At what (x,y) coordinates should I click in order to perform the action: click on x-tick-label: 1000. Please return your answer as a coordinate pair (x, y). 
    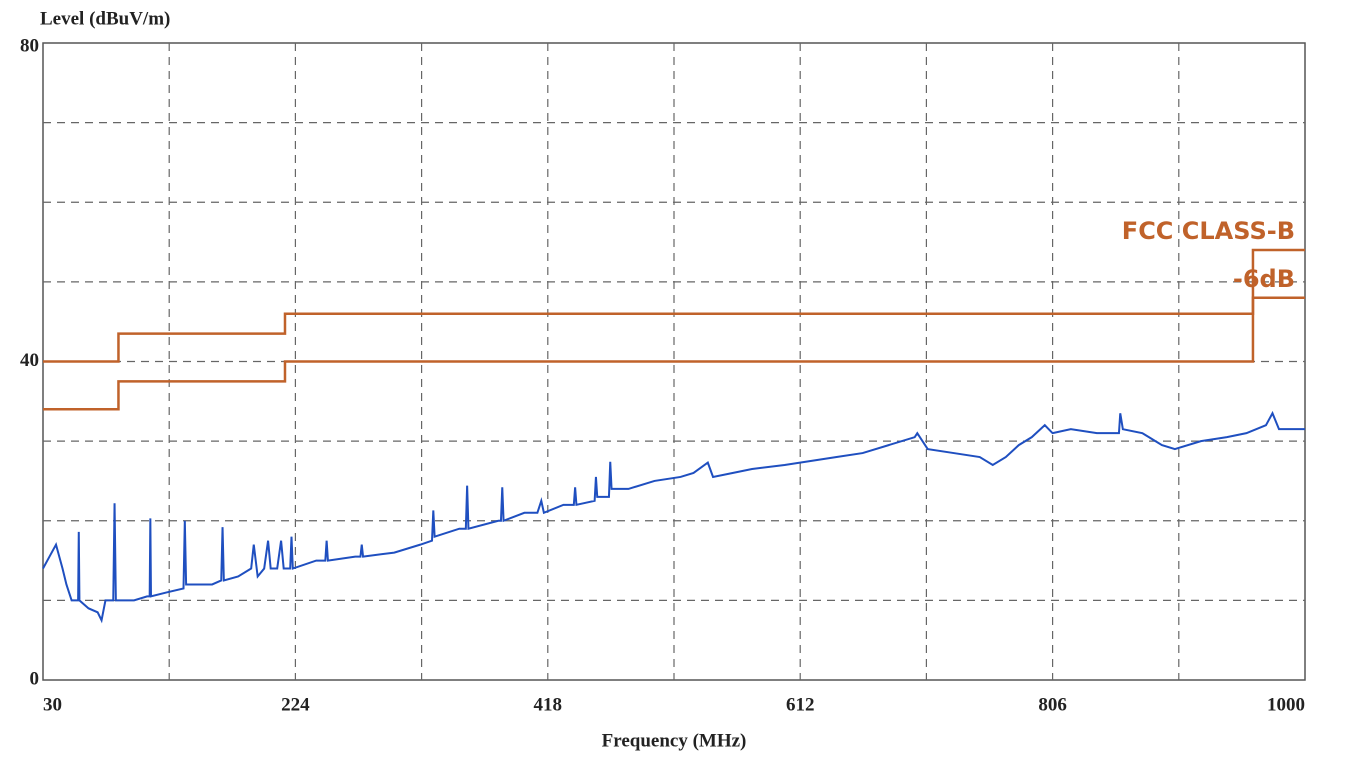
    Looking at the image, I should click on (1286, 704).